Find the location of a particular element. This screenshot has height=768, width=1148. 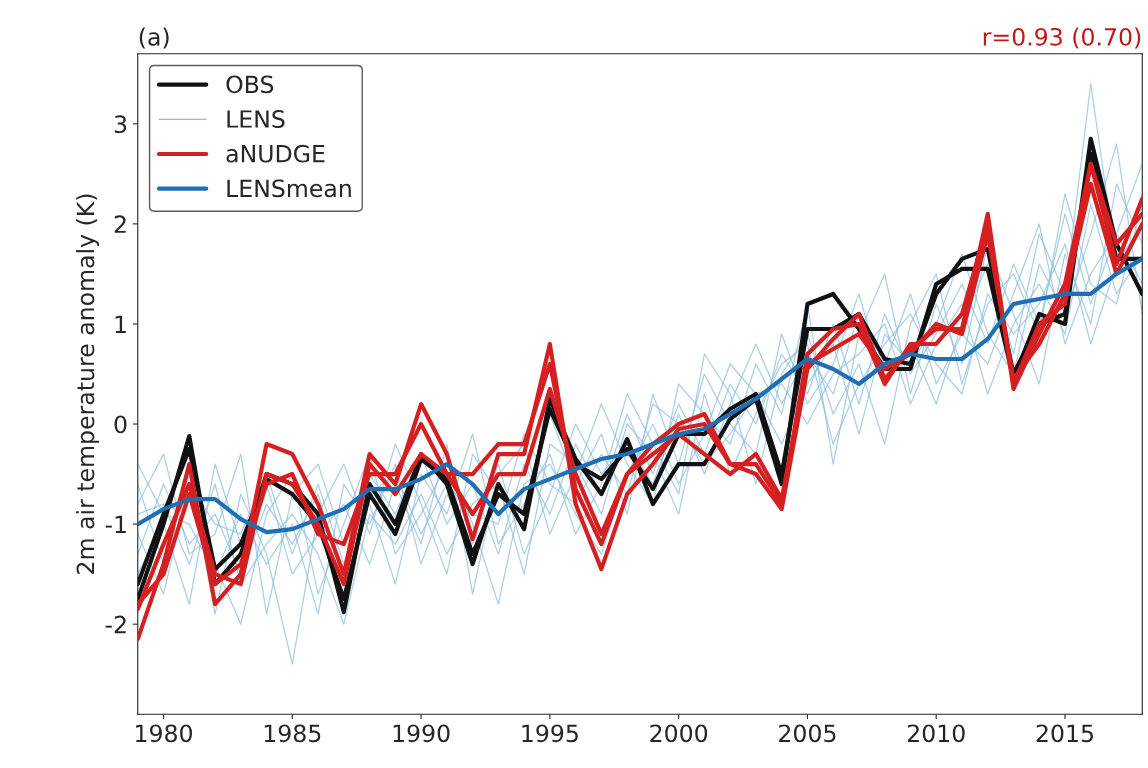

x-tick-label: 1985 is located at coordinates (292, 733).